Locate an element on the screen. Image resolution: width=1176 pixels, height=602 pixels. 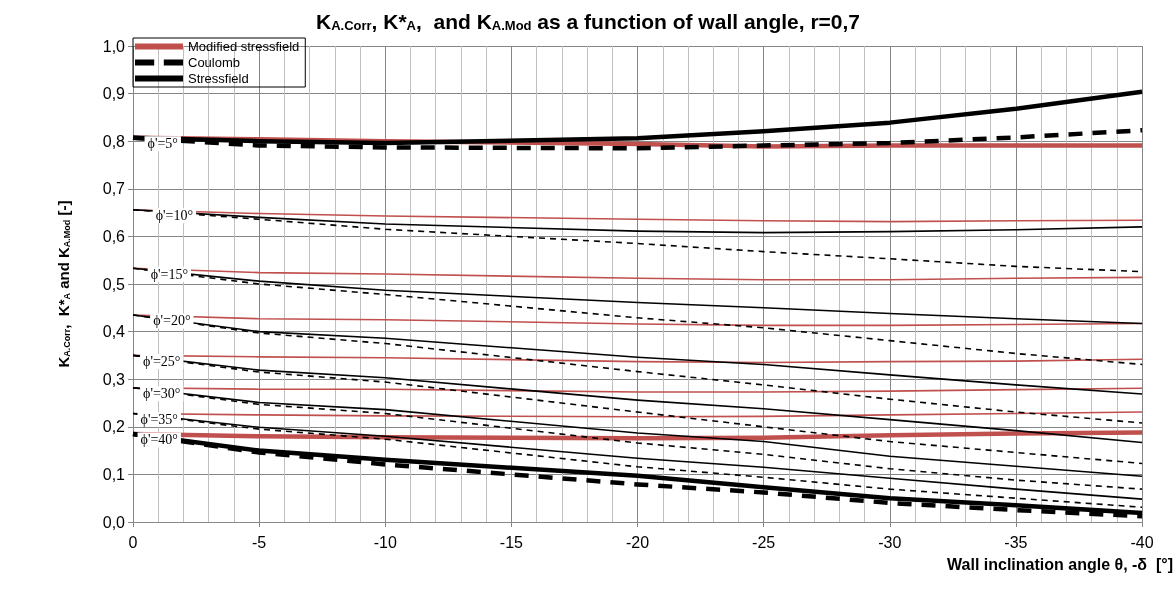
annotation: ϕ'=15° is located at coordinates (169, 274).